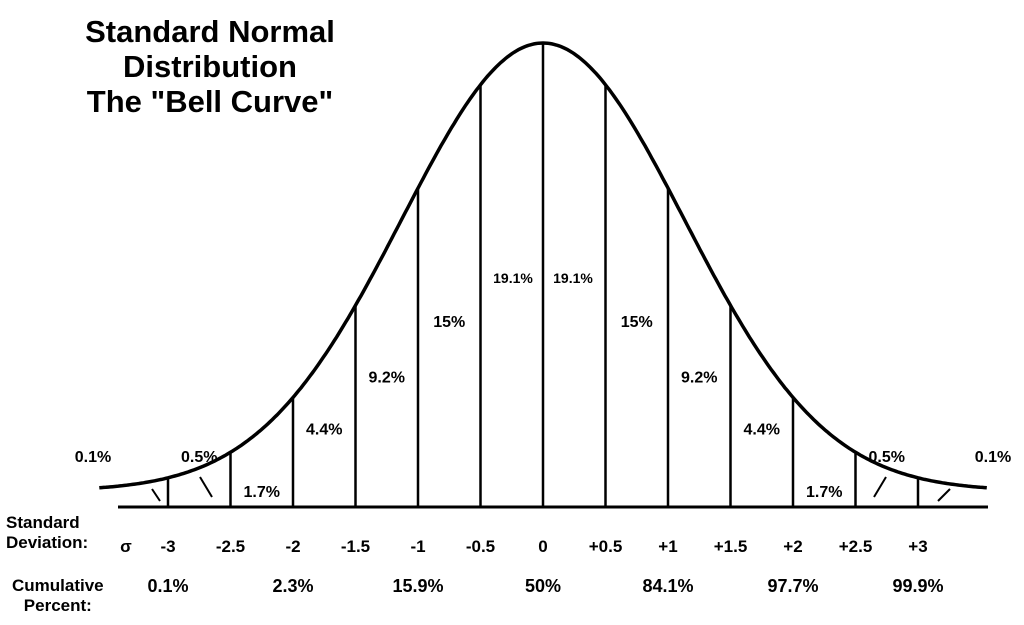 Image resolution: width=1024 pixels, height=625 pixels. Describe the element at coordinates (542, 546) in the screenshot. I see `x-tick-label: 0` at that location.